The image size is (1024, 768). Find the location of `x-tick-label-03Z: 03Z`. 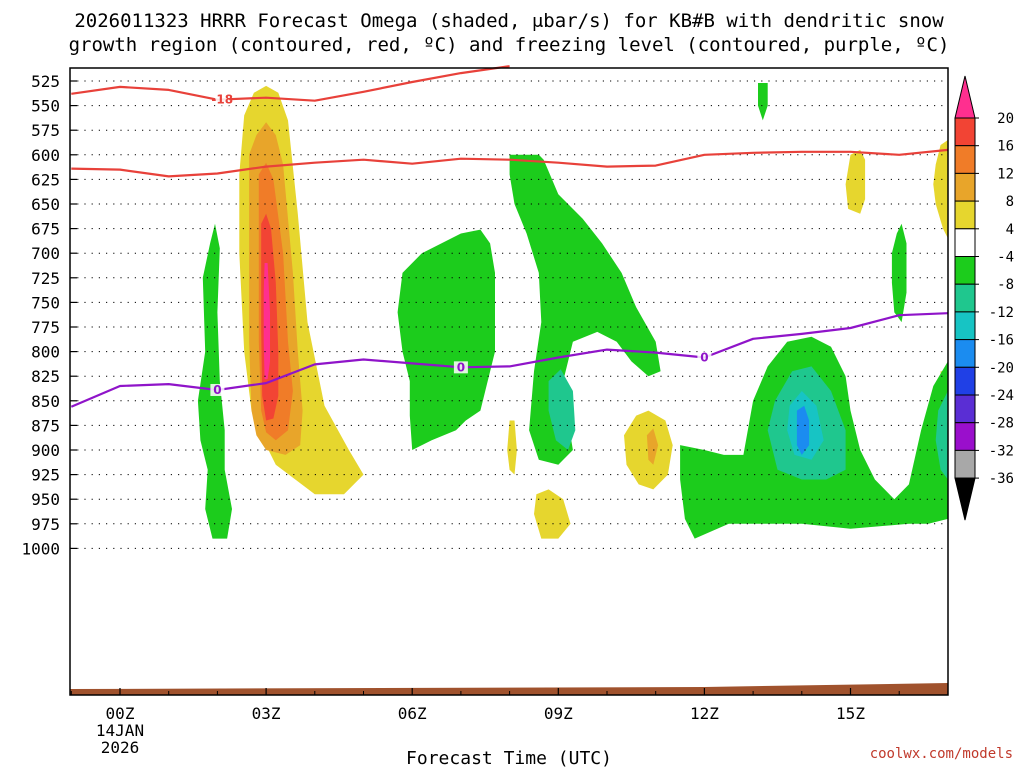

x-tick-label-03Z: 03Z is located at coordinates (266, 713).